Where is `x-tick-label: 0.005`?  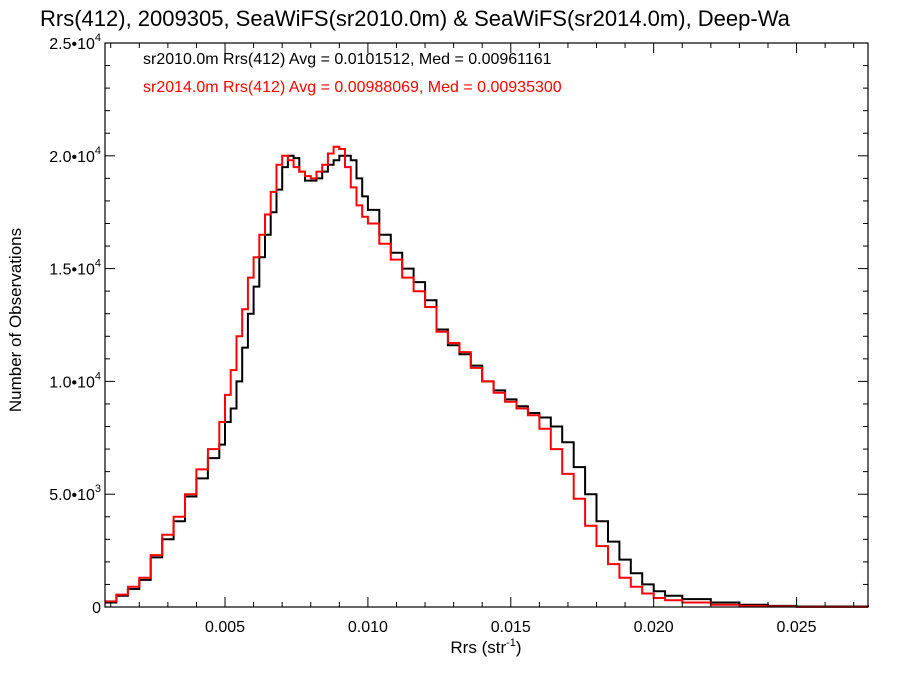 x-tick-label: 0.005 is located at coordinates (225, 627).